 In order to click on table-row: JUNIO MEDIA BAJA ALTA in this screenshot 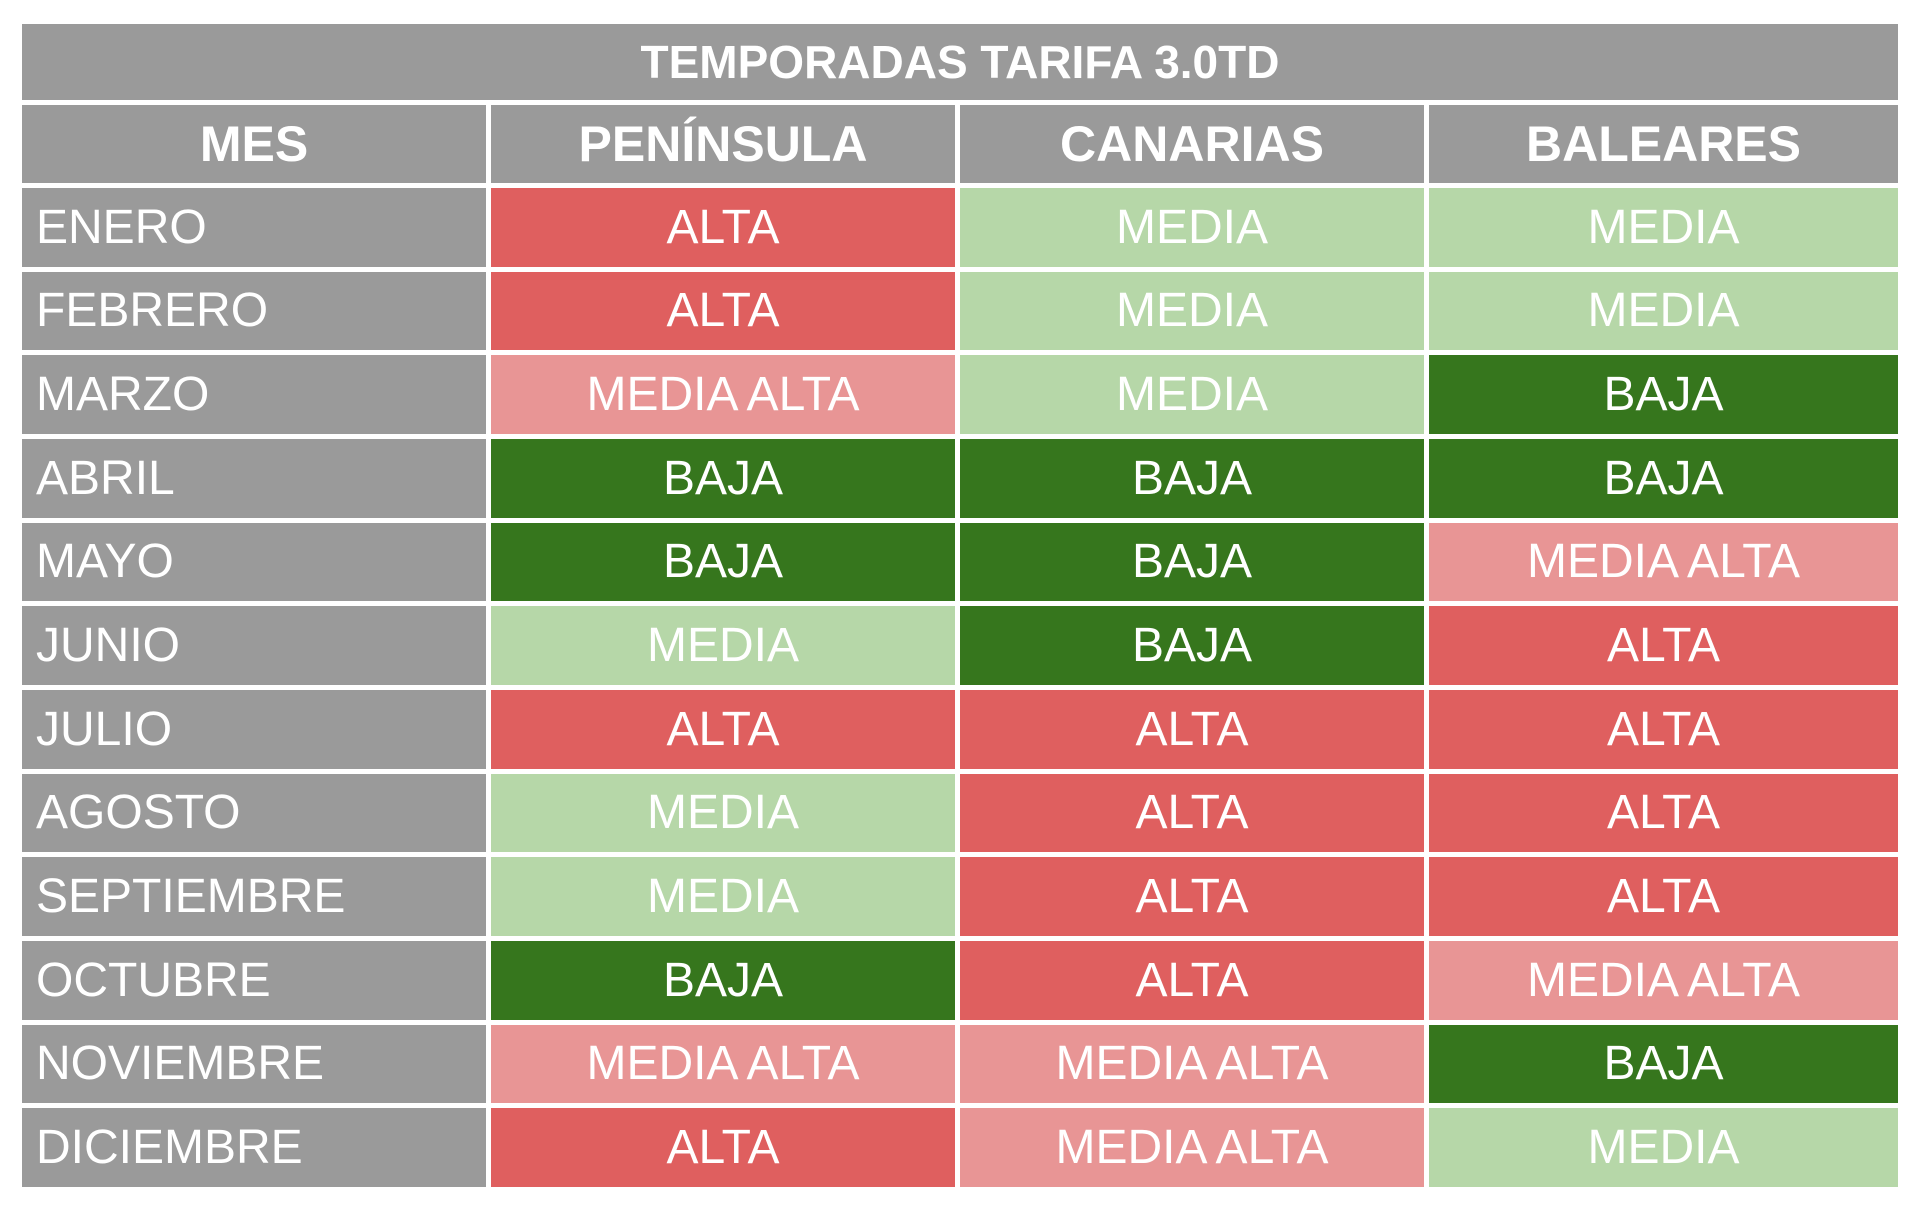, I will do `click(960, 648)`.